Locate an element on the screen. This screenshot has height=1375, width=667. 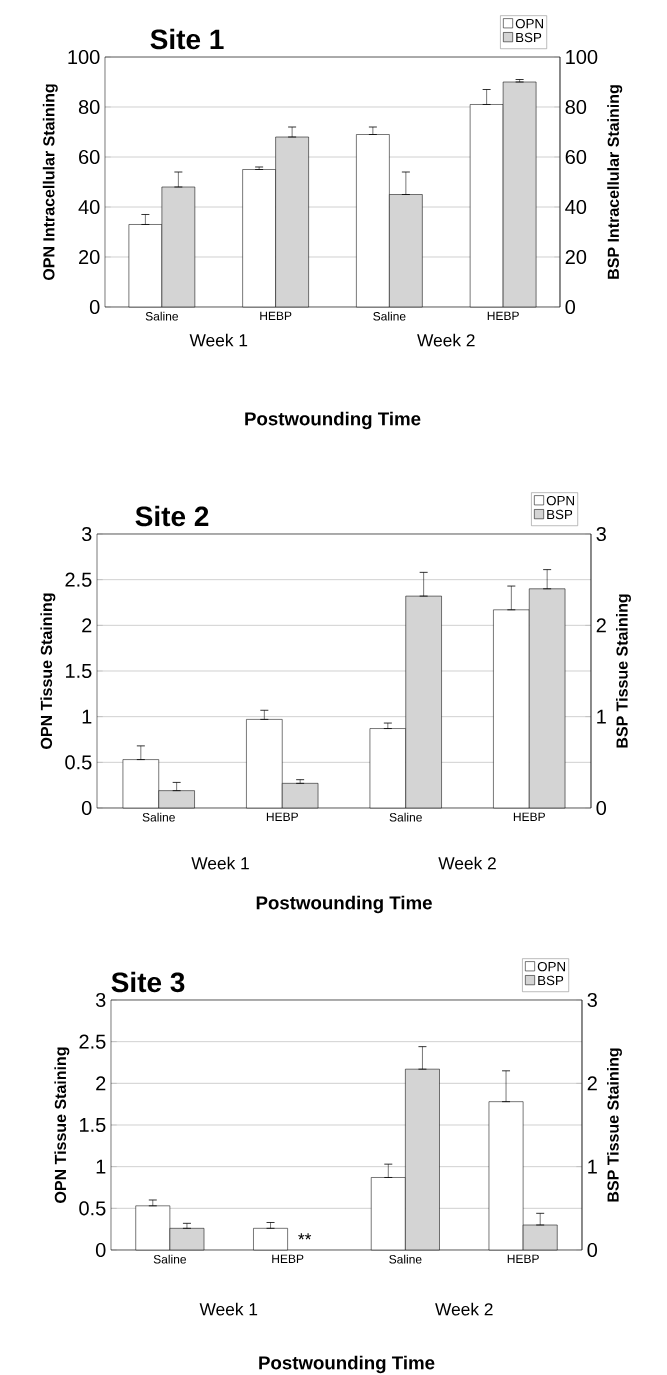
y-tick-label: 60 is located at coordinates (89, 157).